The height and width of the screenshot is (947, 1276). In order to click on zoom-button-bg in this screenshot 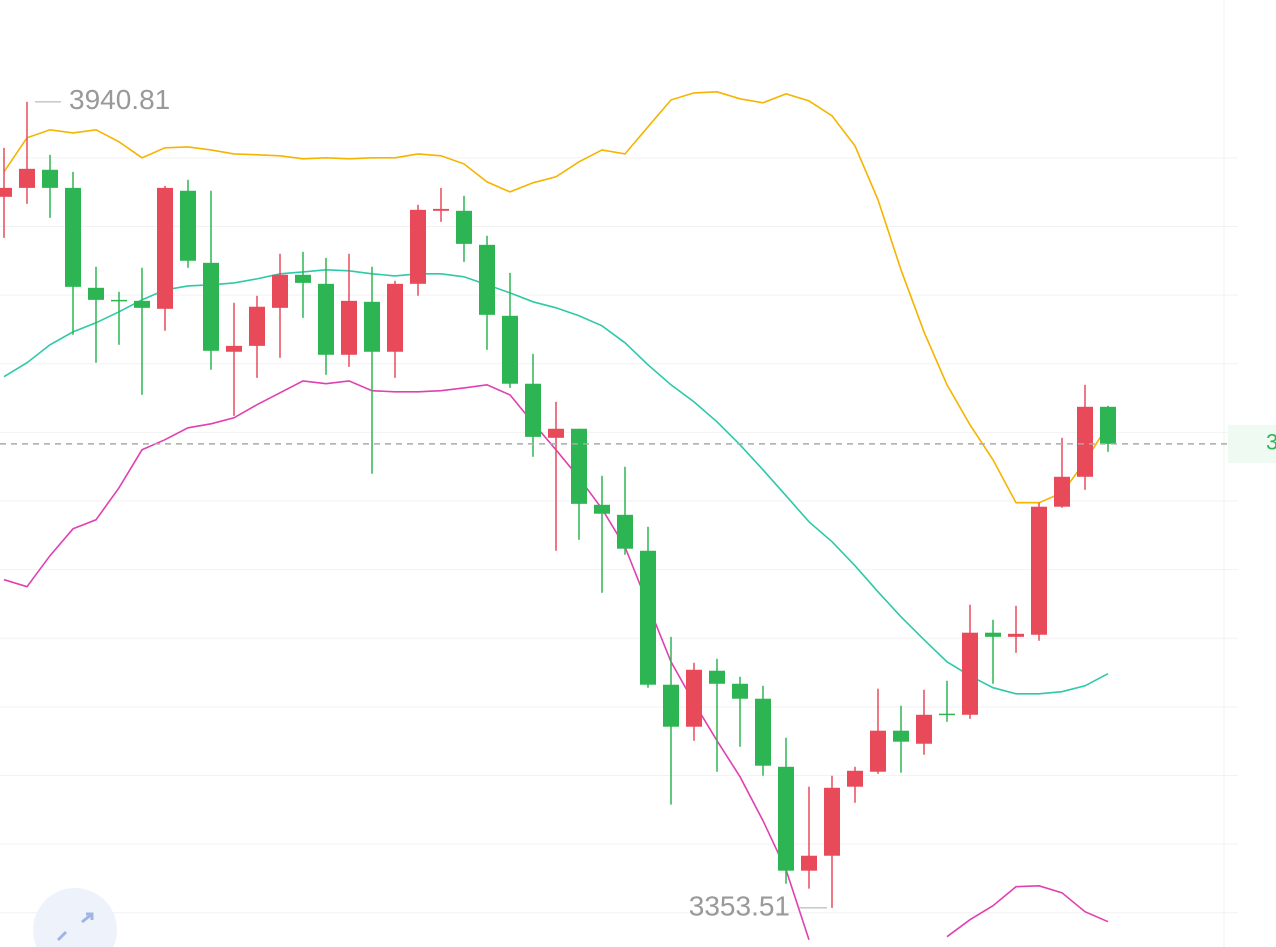, I will do `click(75, 917)`.